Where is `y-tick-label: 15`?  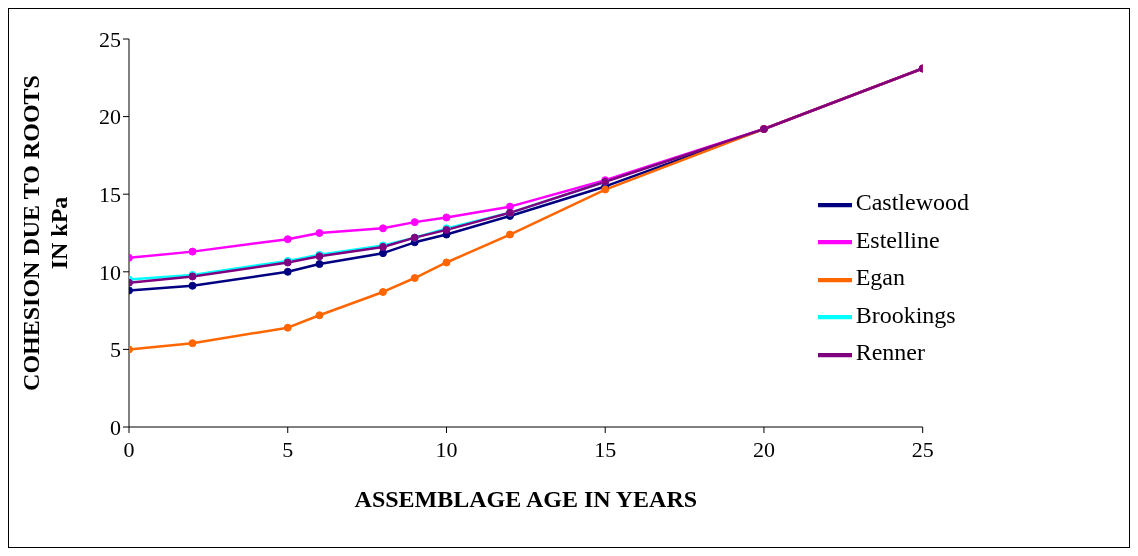
y-tick-label: 15 is located at coordinates (110, 195).